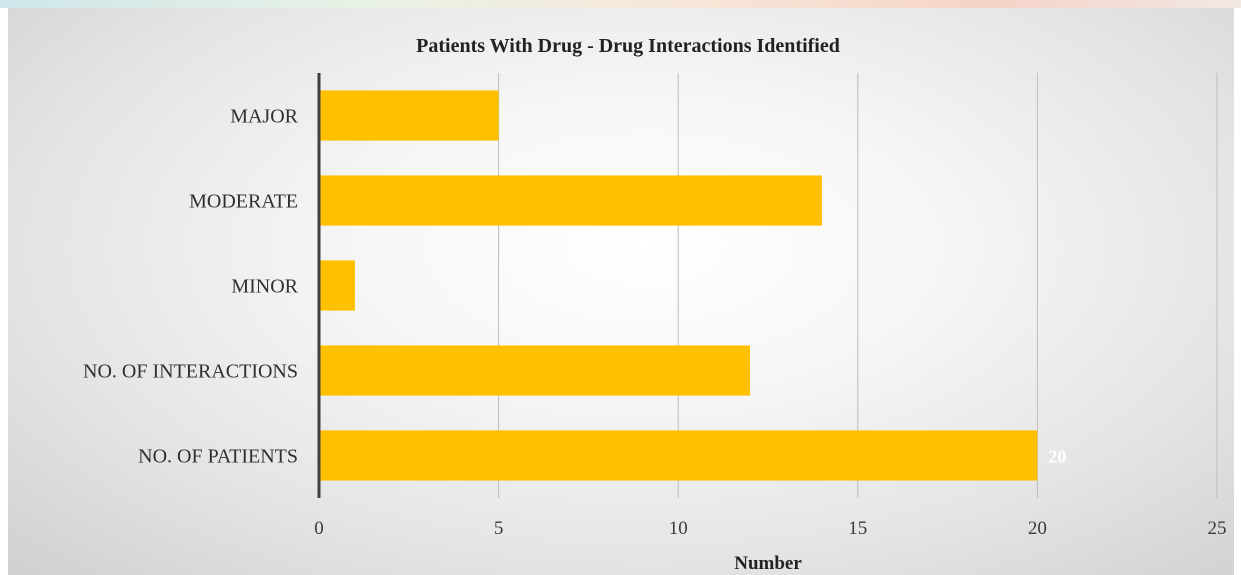  What do you see at coordinates (768, 563) in the screenshot?
I see `x-axis-label: Number` at bounding box center [768, 563].